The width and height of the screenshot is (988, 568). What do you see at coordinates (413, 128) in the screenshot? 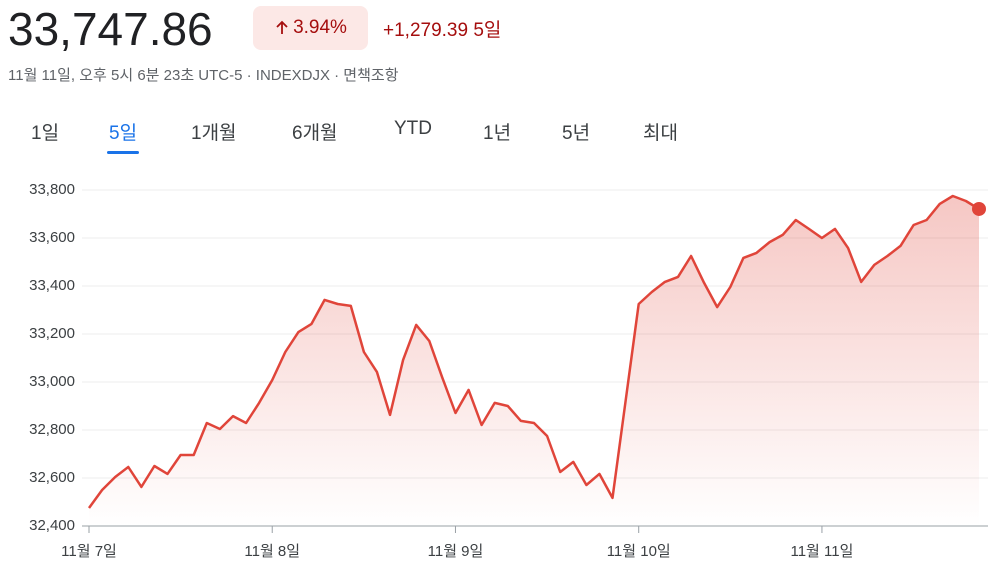
I see `tab: YTD` at bounding box center [413, 128].